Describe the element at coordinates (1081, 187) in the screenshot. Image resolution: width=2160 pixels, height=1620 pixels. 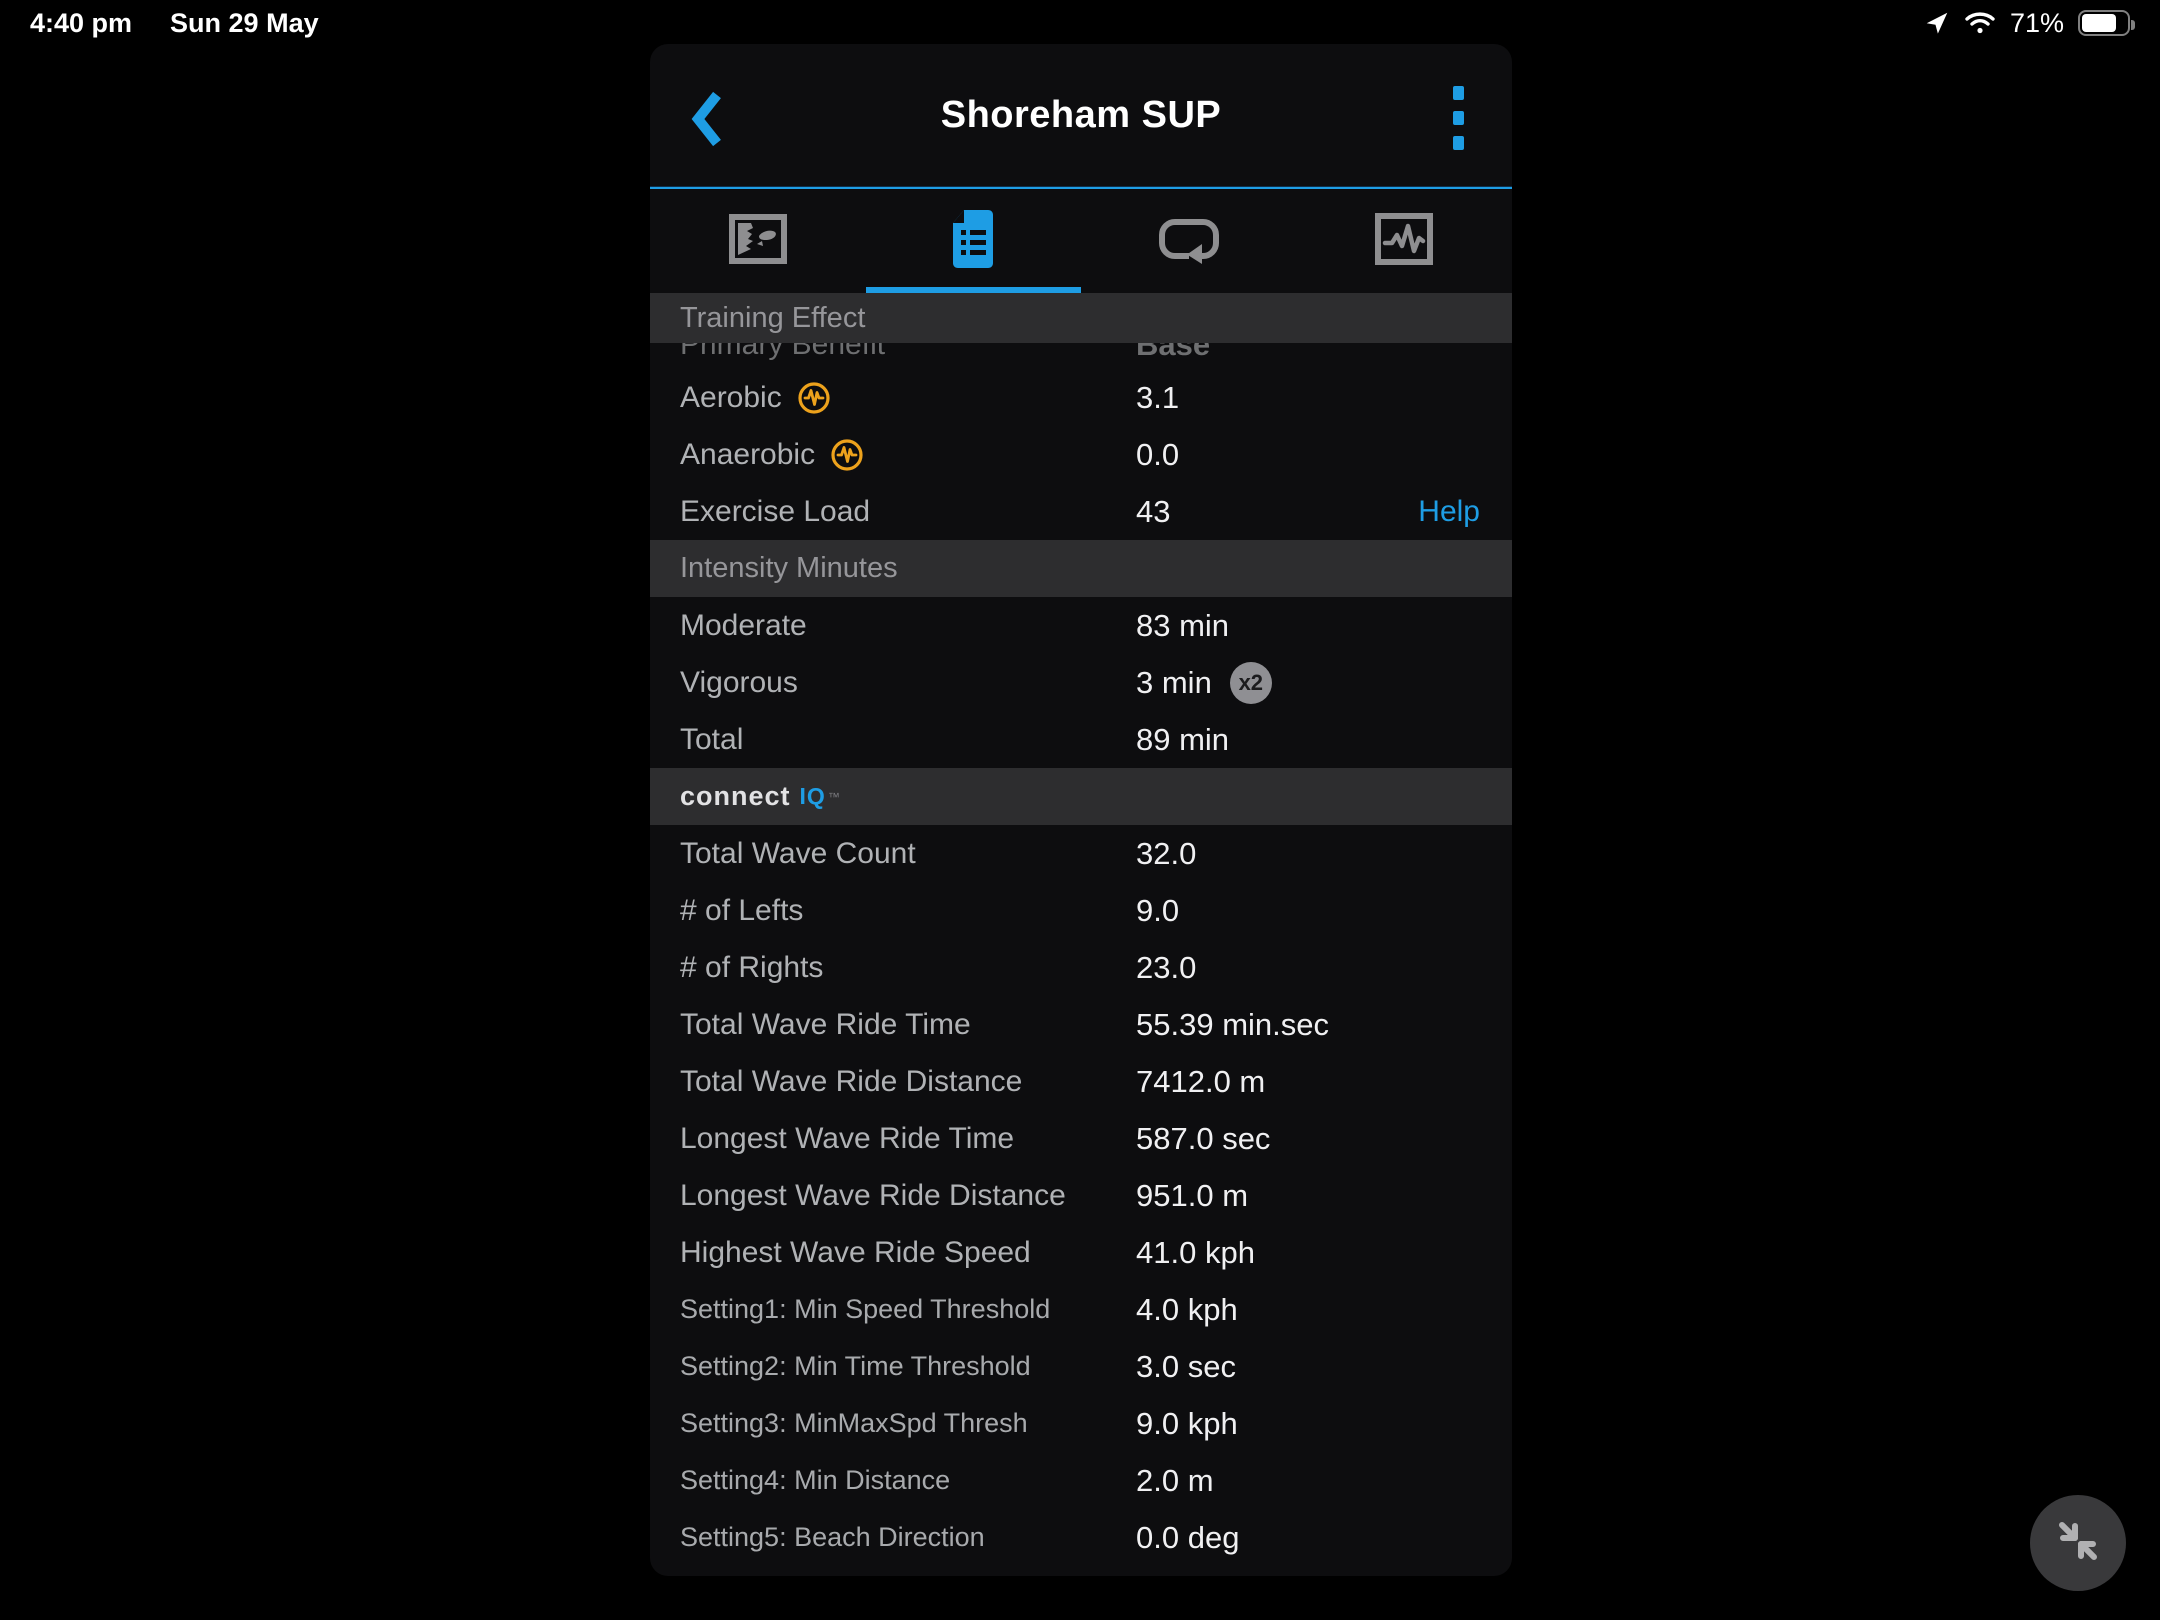
I see `header-divider` at that location.